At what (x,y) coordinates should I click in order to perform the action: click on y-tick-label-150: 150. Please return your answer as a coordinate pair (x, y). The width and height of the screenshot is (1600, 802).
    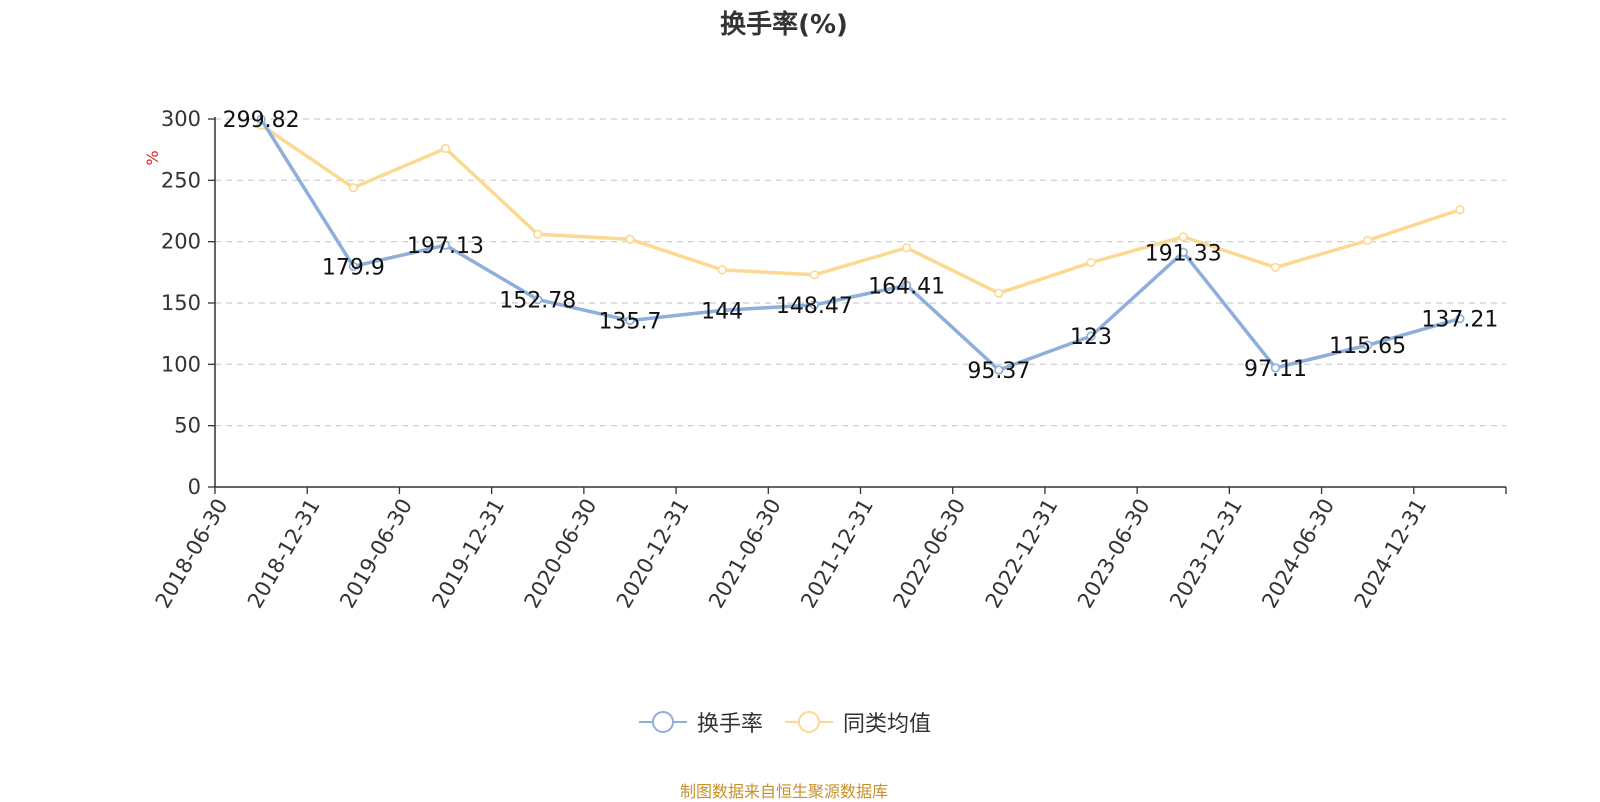
    Looking at the image, I should click on (181, 303).